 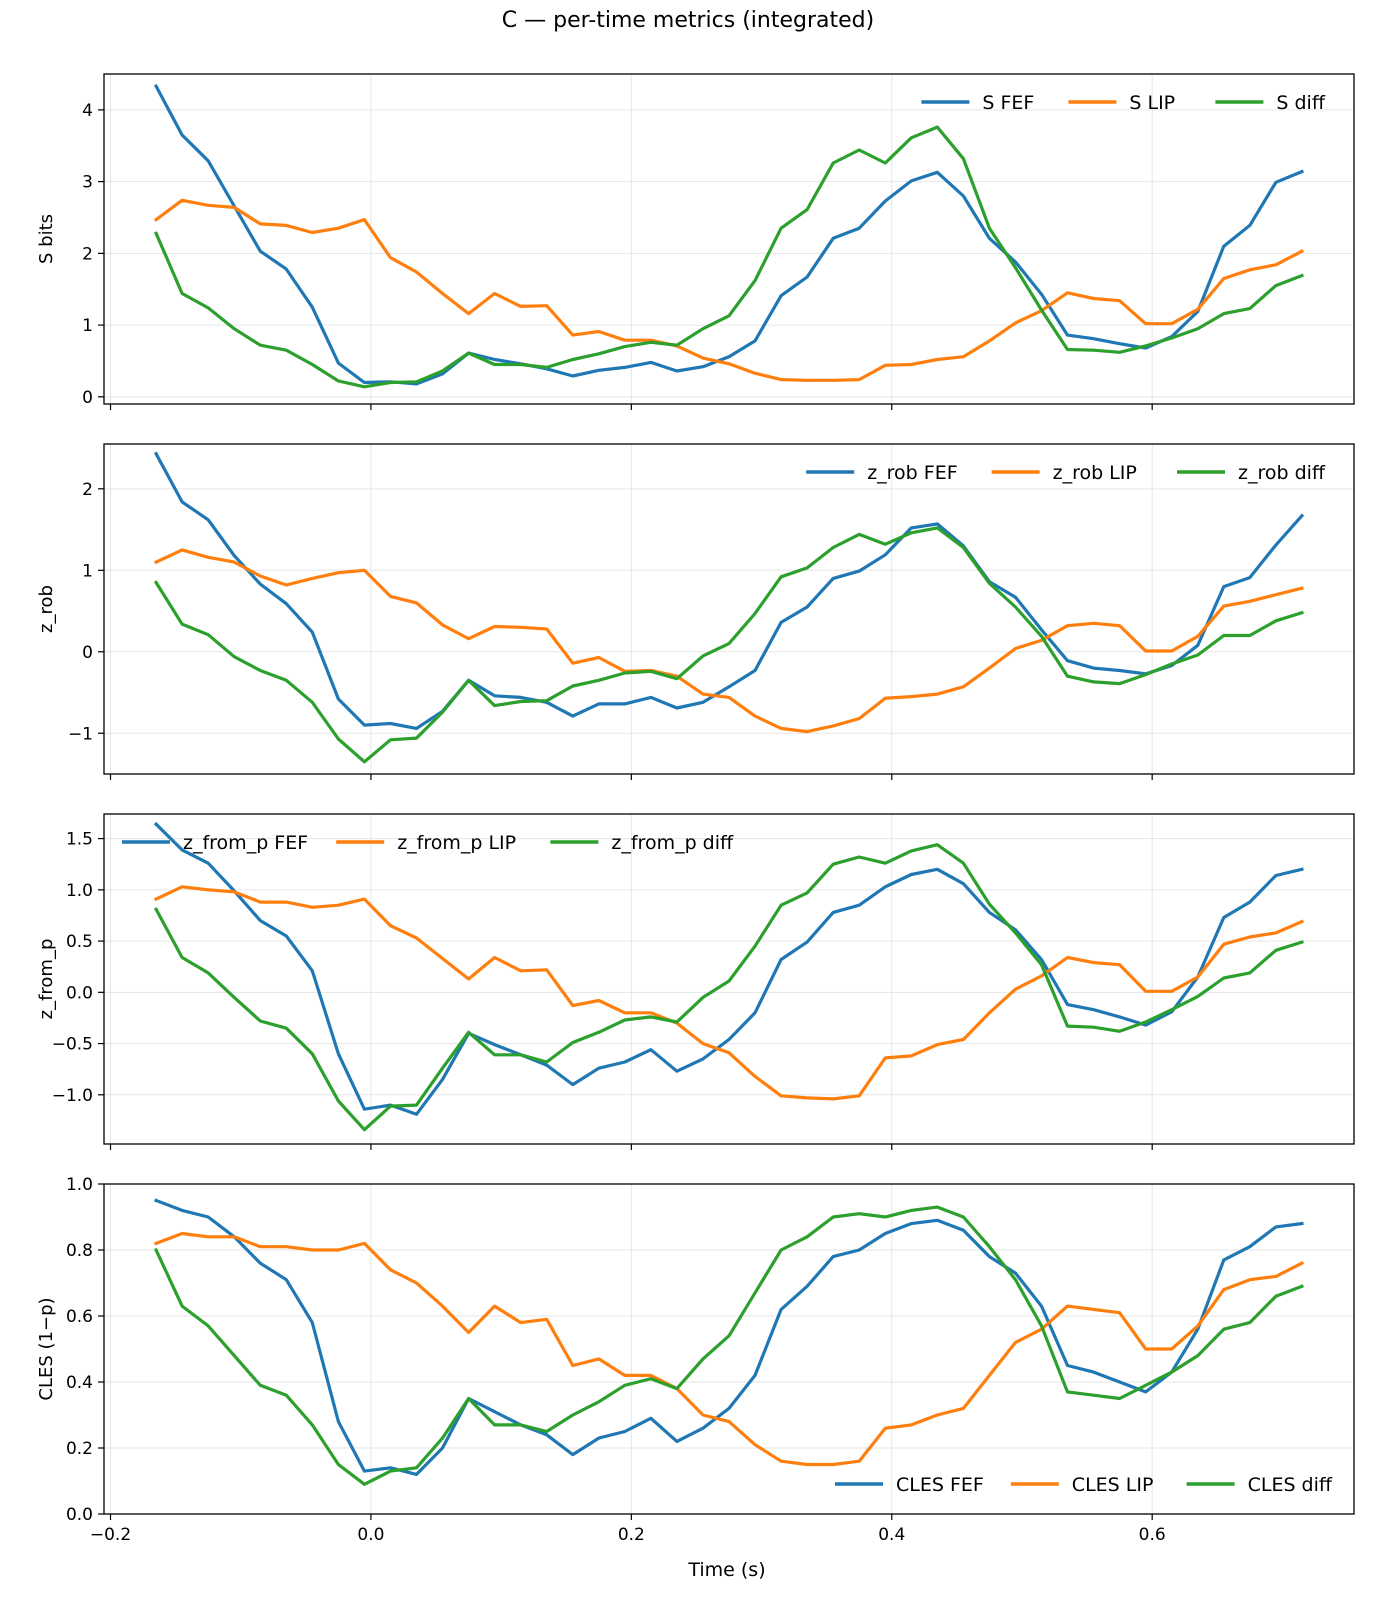 I want to click on legend-label-diff: S diff, so click(x=1300, y=103).